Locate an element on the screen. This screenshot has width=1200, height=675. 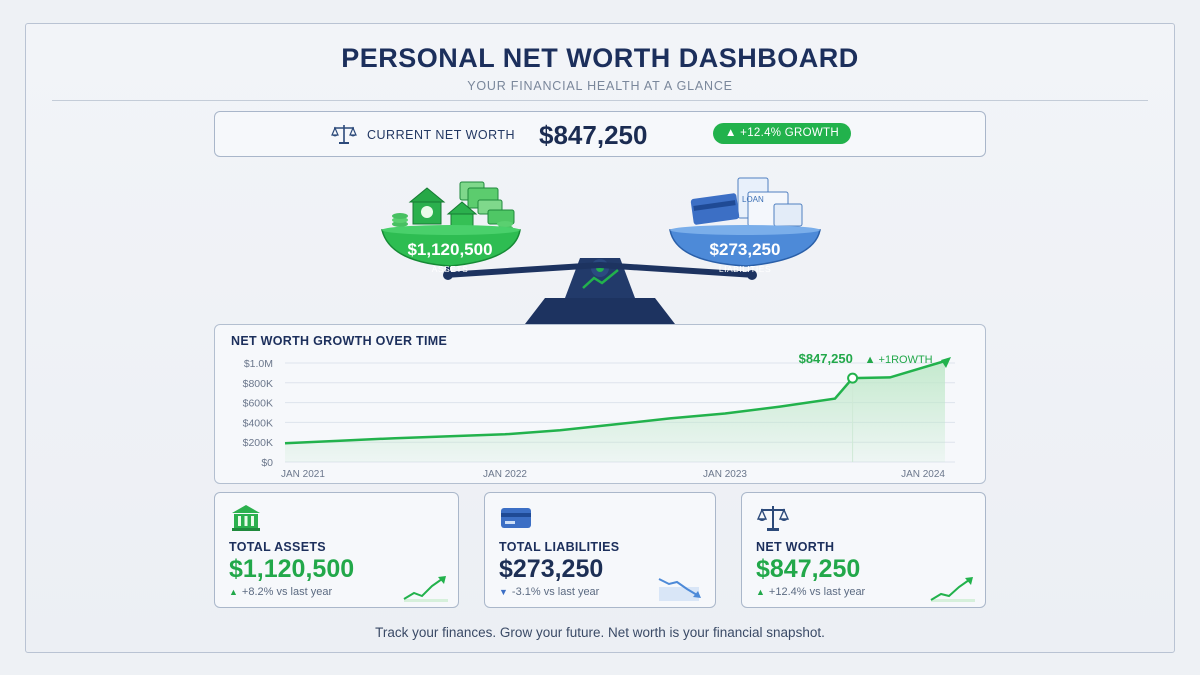
y-tick-label: $600K is located at coordinates (258, 404).